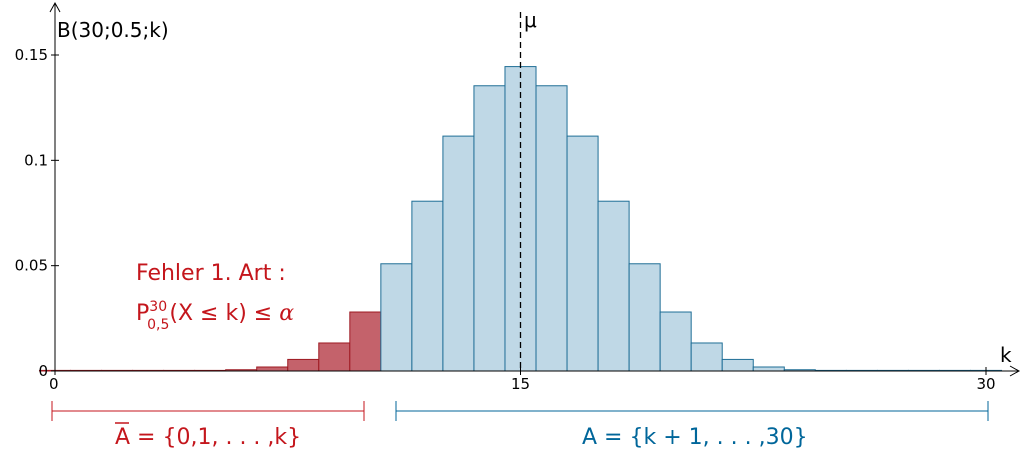 Image resolution: width=1022 pixels, height=453 pixels. What do you see at coordinates (215, 437) in the screenshot?
I see `region-a-bar-set: = {0,1, . . . ,k}` at bounding box center [215, 437].